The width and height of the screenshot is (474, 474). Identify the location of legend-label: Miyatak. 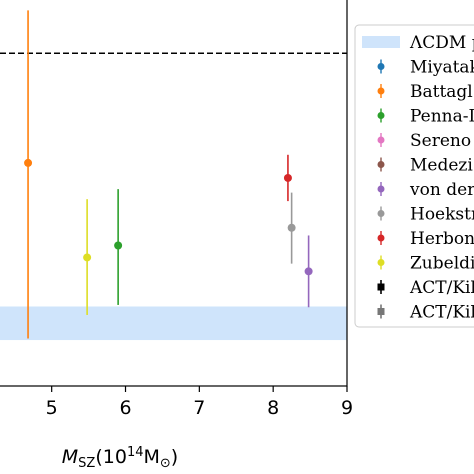
(442, 68).